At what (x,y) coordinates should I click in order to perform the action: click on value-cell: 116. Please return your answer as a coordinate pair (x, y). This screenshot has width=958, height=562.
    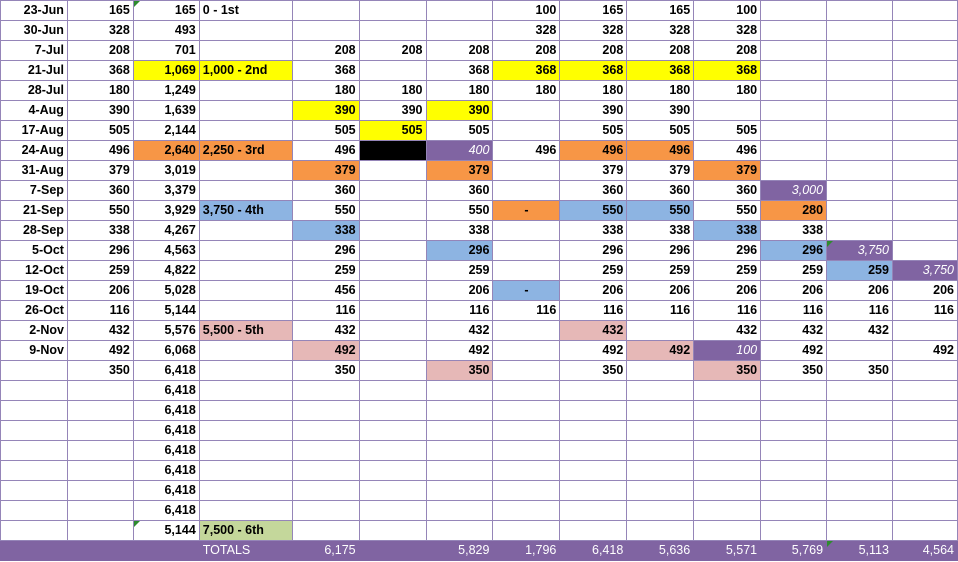
    Looking at the image, I should click on (794, 310).